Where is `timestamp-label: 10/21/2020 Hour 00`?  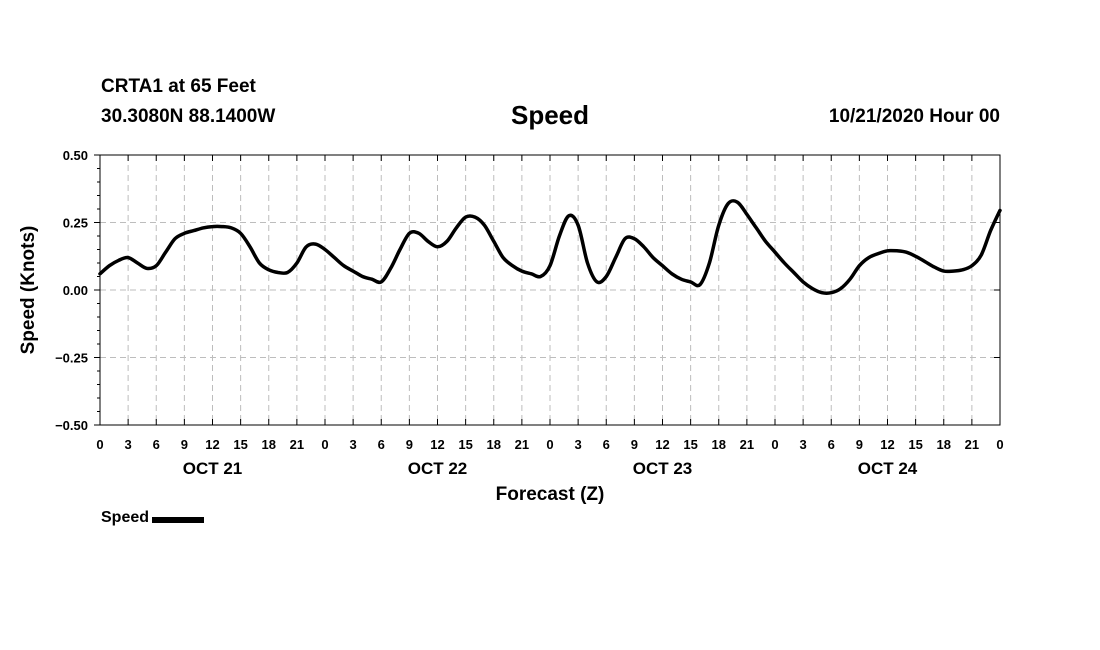 timestamp-label: 10/21/2020 Hour 00 is located at coordinates (914, 116).